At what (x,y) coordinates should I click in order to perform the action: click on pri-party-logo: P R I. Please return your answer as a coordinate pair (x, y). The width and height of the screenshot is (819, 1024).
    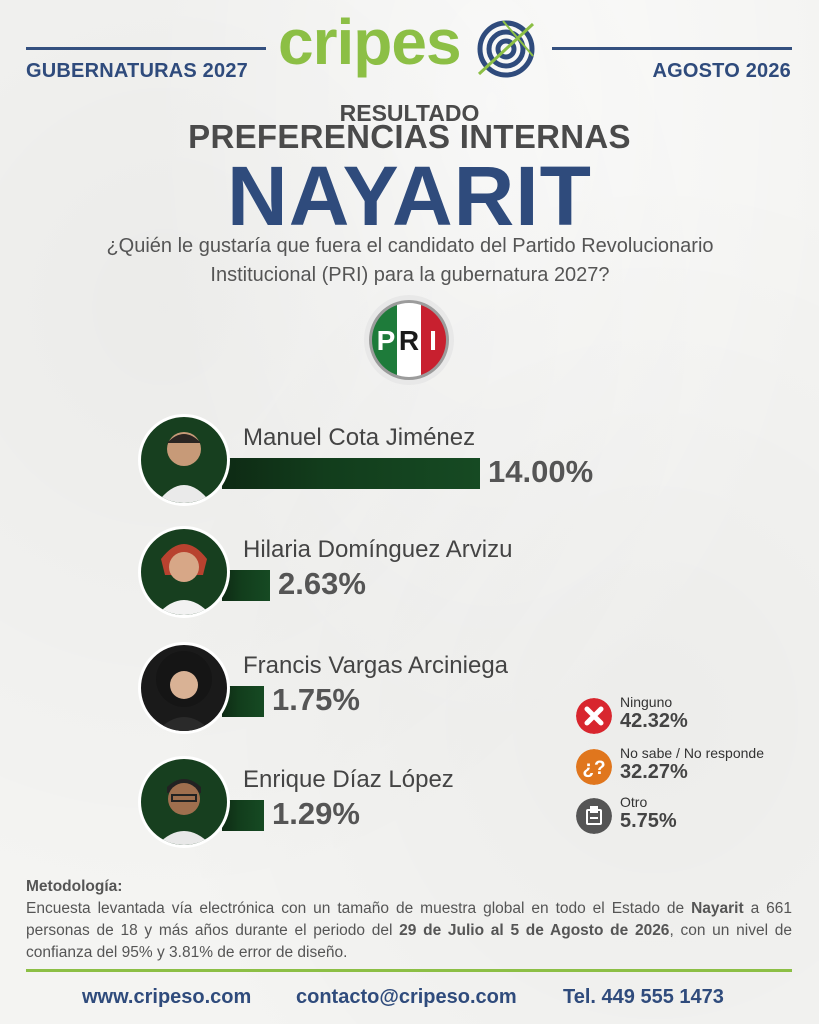
    Looking at the image, I should click on (409, 340).